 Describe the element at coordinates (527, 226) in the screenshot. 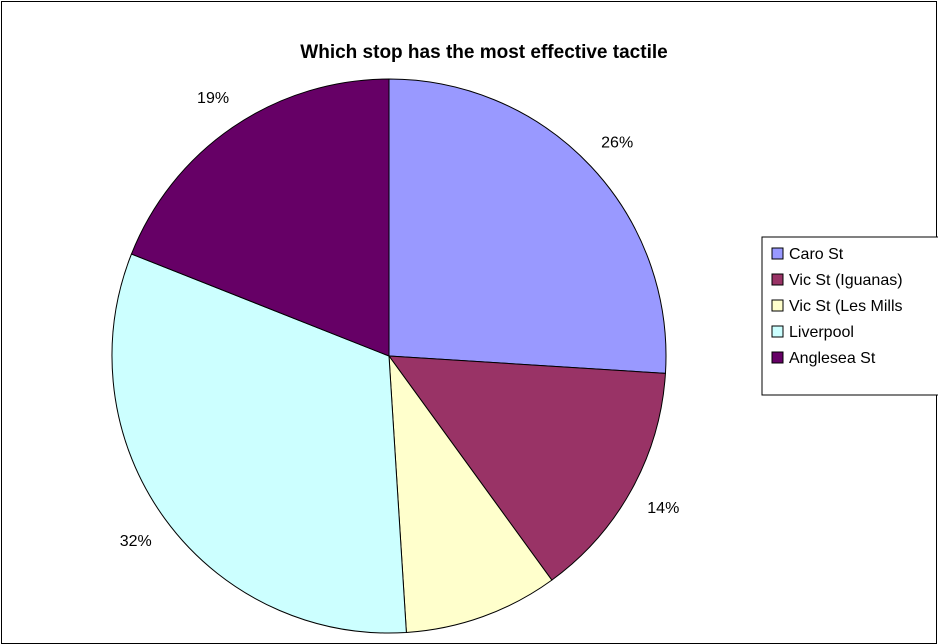

I see `pie-slice-caro-st` at that location.